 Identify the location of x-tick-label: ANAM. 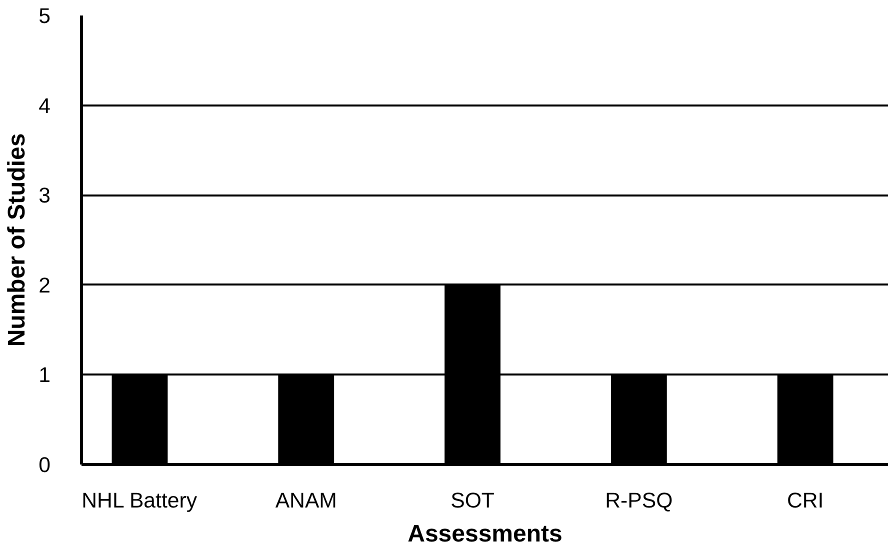
(306, 500).